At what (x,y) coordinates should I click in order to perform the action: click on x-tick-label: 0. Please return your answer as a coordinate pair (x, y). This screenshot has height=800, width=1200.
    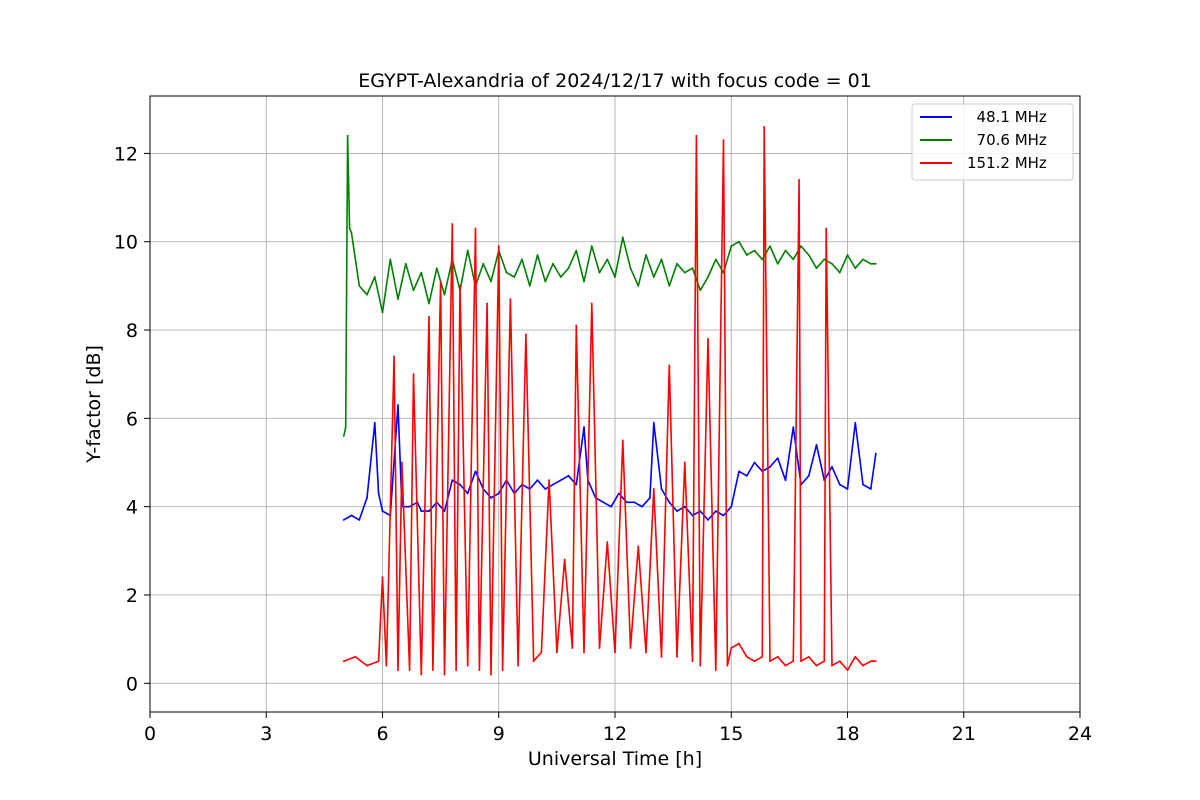
    Looking at the image, I should click on (150, 734).